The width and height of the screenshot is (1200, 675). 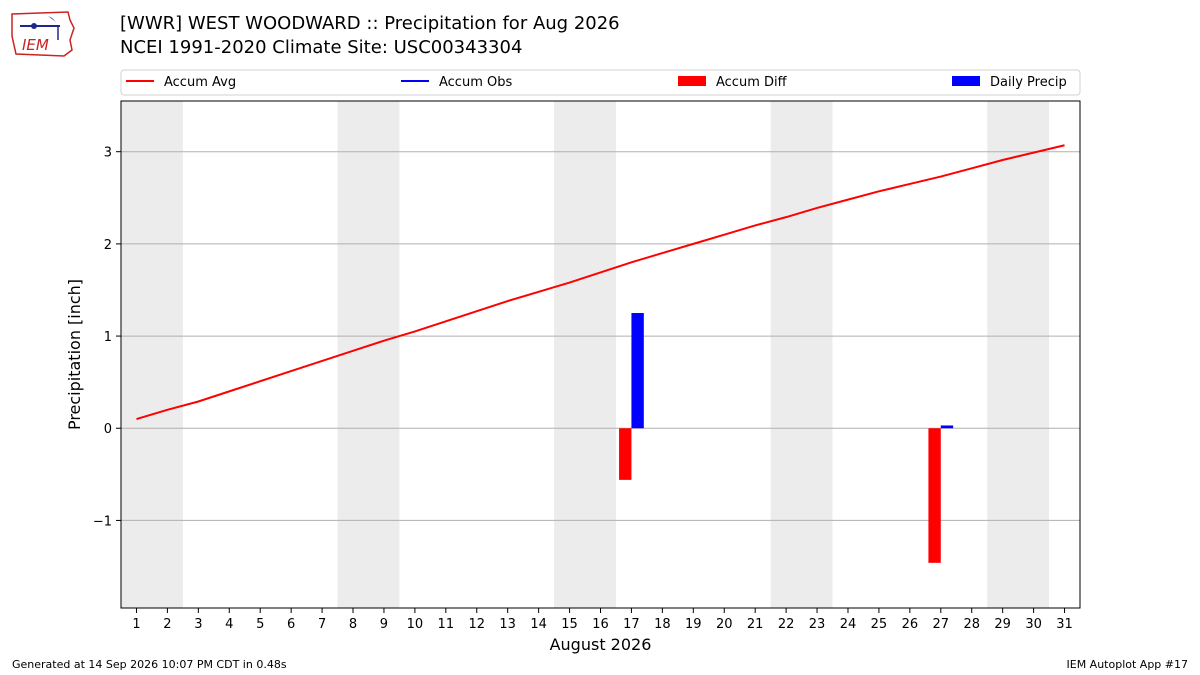 What do you see at coordinates (108, 429) in the screenshot?
I see `y-tick-label: 0` at bounding box center [108, 429].